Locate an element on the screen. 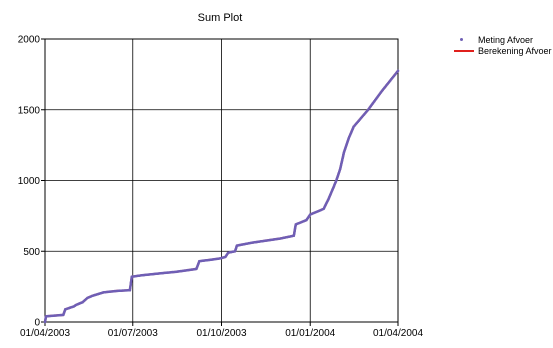 The image size is (553, 348). legend-label-berekening: Berekening Afvoer is located at coordinates (515, 50).